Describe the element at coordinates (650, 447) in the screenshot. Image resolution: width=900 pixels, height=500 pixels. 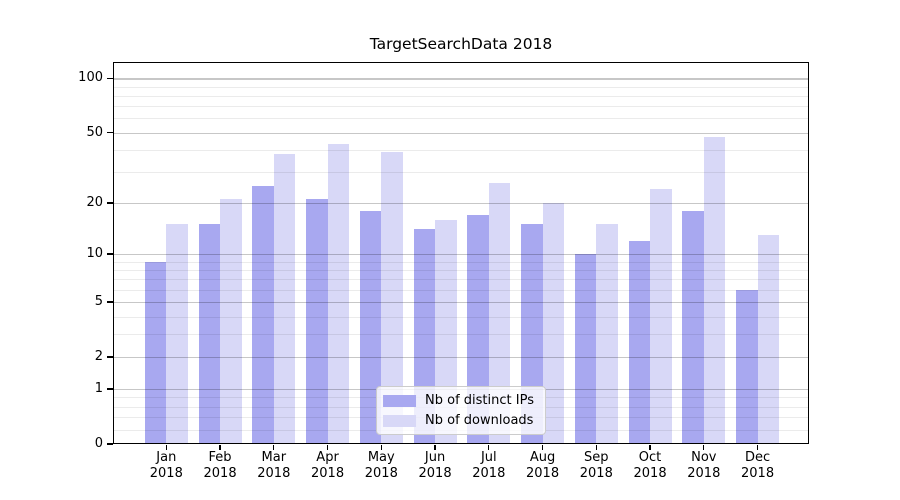
I see `x-tickmark-oct` at that location.